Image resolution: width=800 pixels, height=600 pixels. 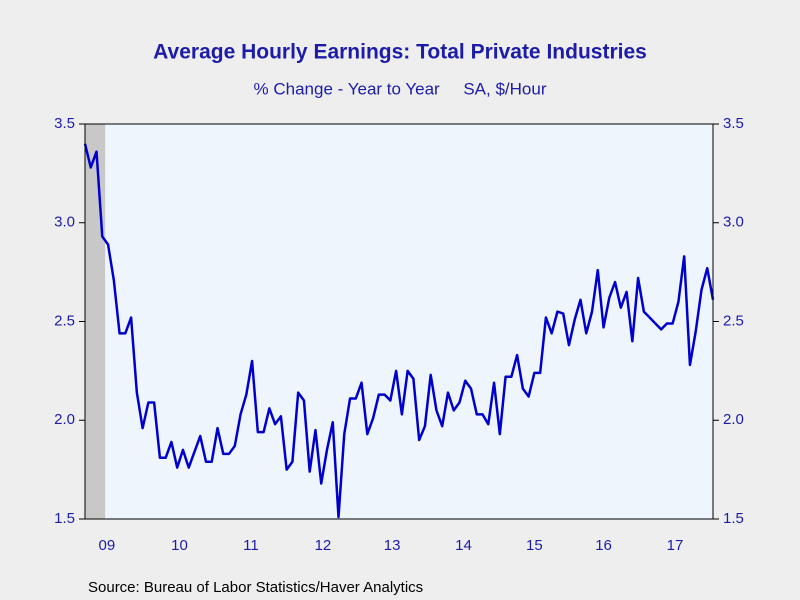 I want to click on x-tick-label: 15, so click(x=534, y=545).